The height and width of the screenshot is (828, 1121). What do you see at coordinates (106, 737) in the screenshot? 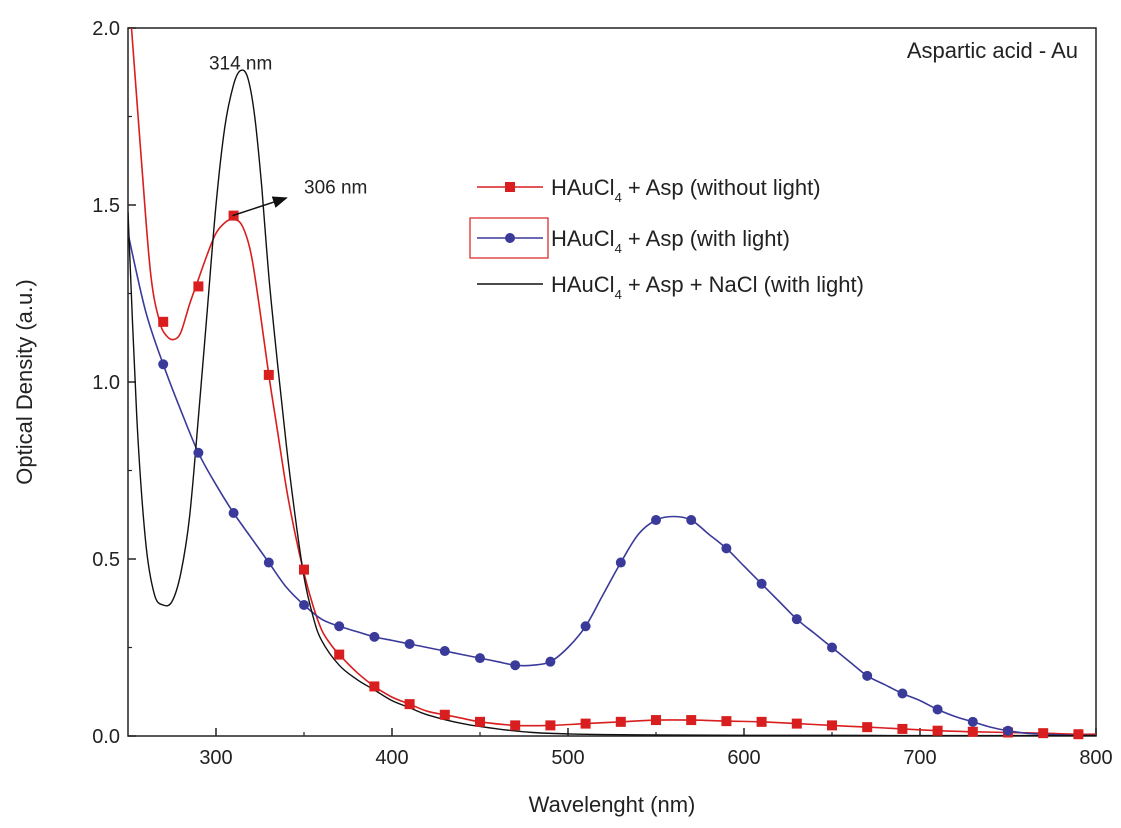
I see `y-tick-label: 0.0` at bounding box center [106, 737].